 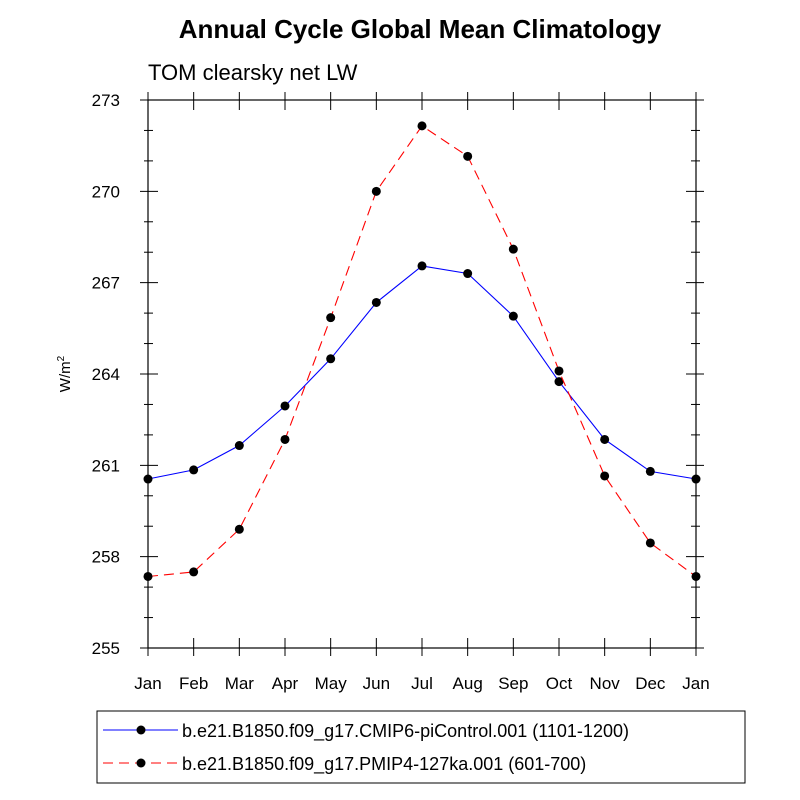 What do you see at coordinates (650, 683) in the screenshot?
I see `x-tick-label: Dec` at bounding box center [650, 683].